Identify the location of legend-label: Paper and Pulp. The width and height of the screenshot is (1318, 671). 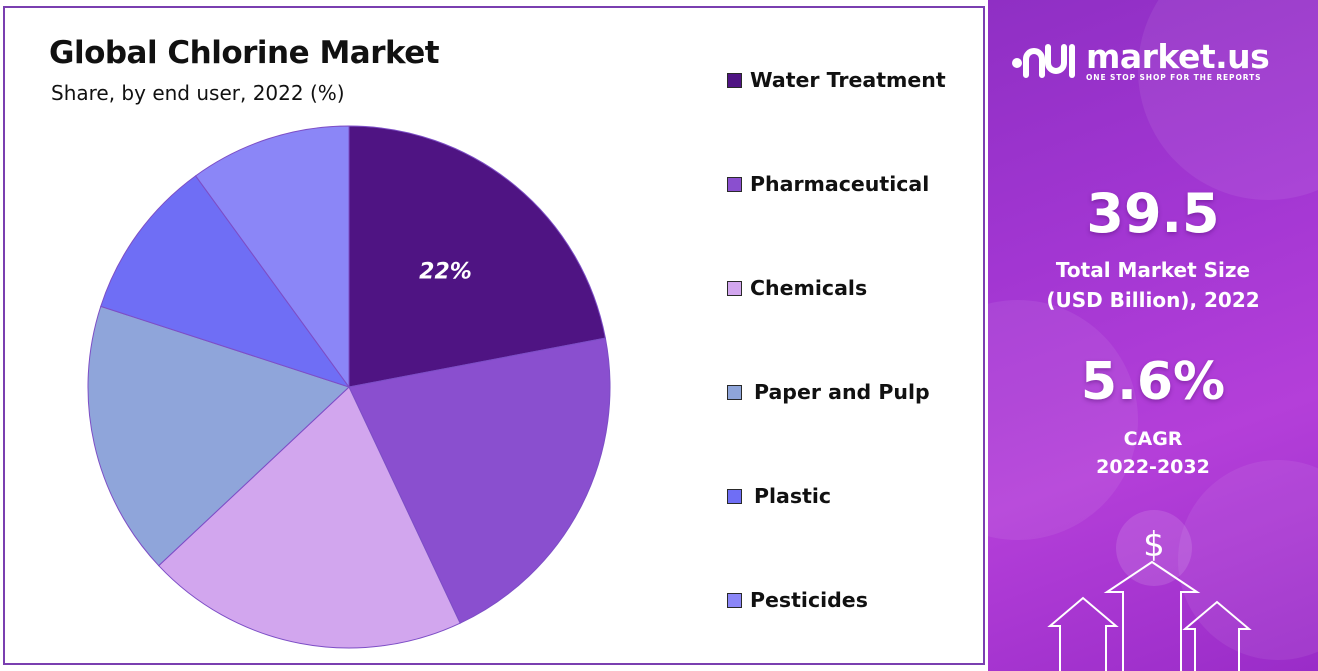
(842, 392).